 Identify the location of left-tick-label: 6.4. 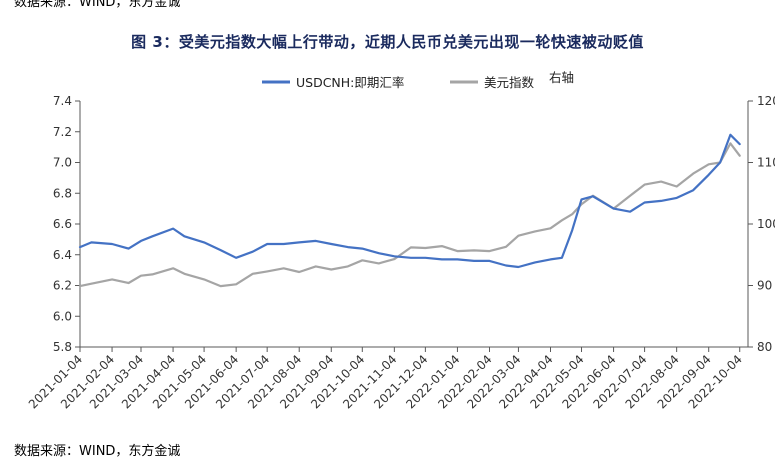
(62, 255).